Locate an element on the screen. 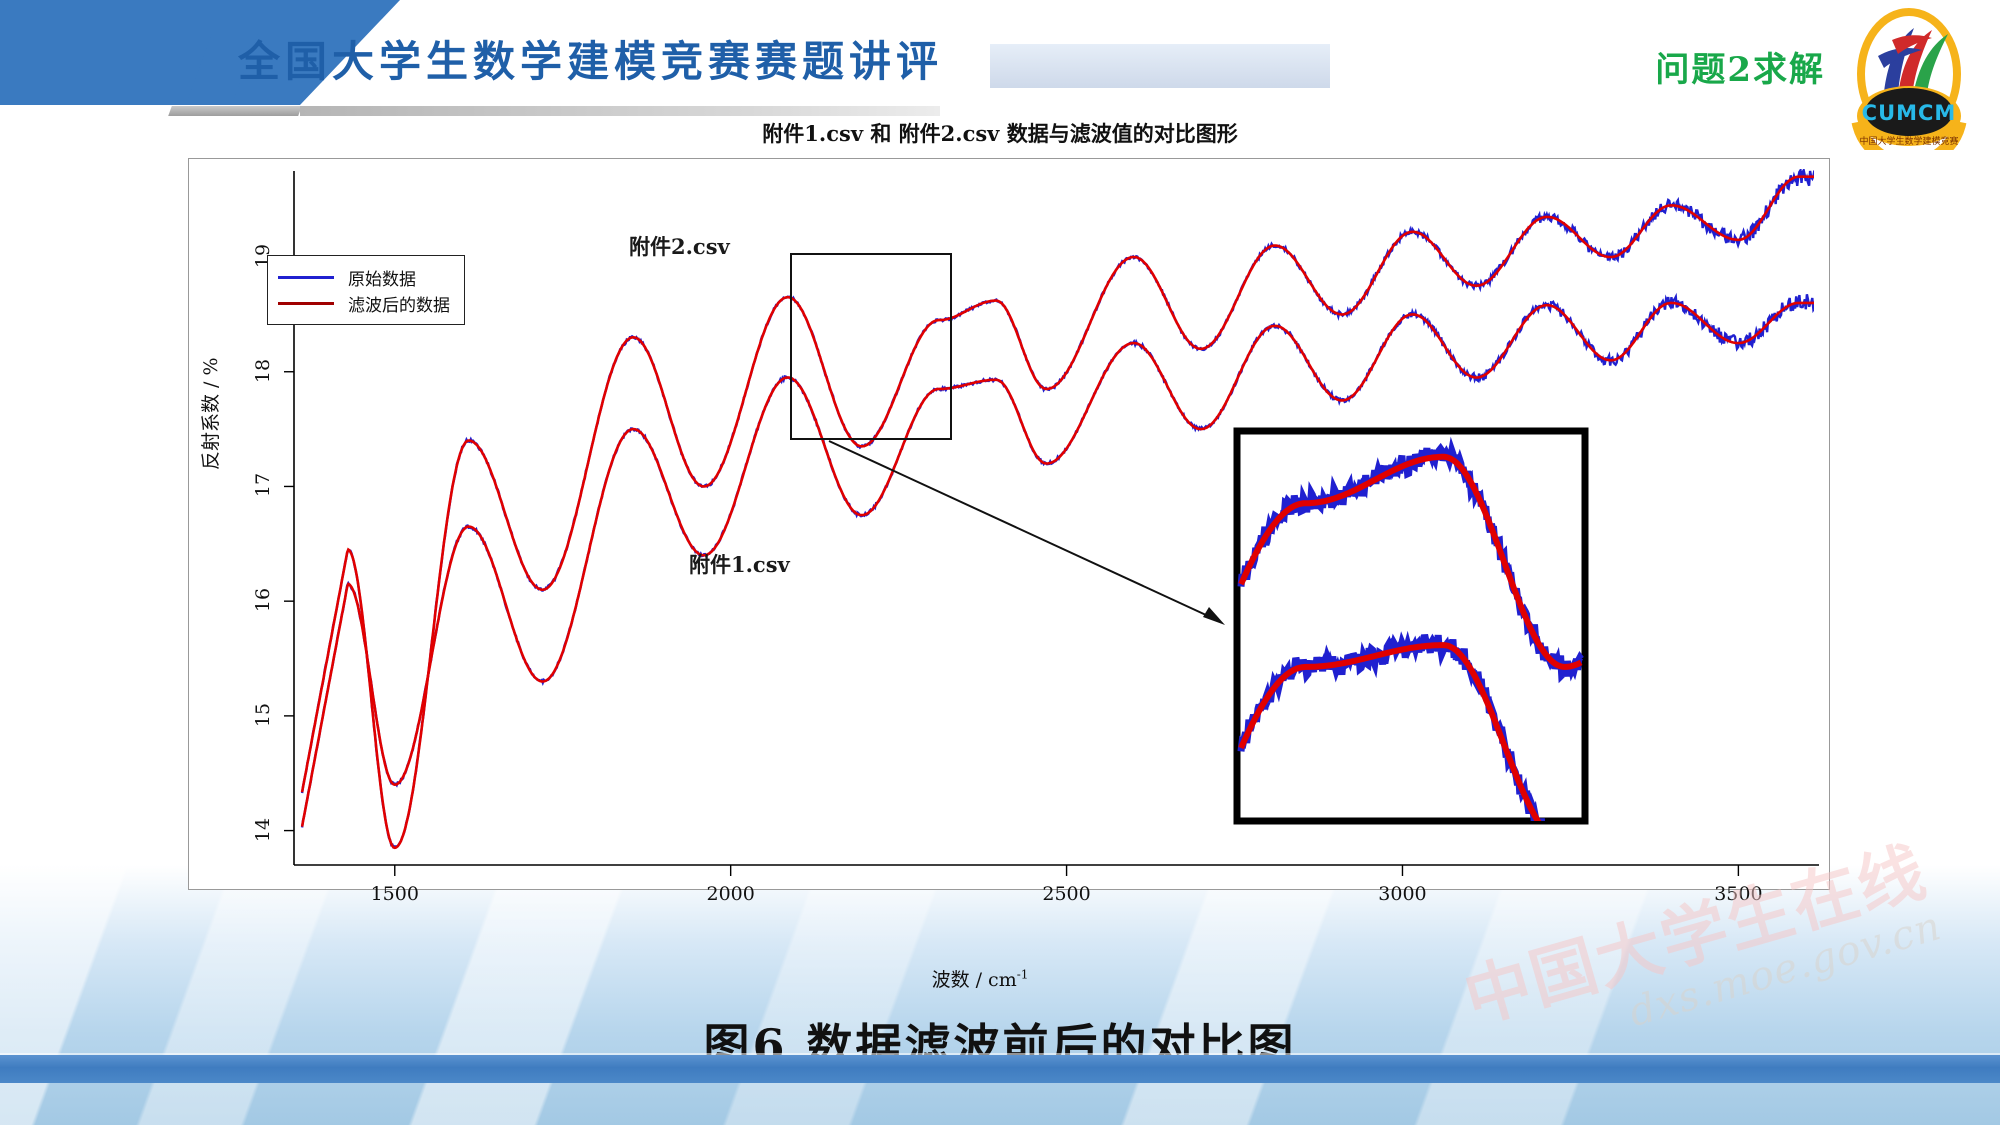 The height and width of the screenshot is (1125, 2000). legend-item-filtered: 滤波后的数据 is located at coordinates (364, 303).